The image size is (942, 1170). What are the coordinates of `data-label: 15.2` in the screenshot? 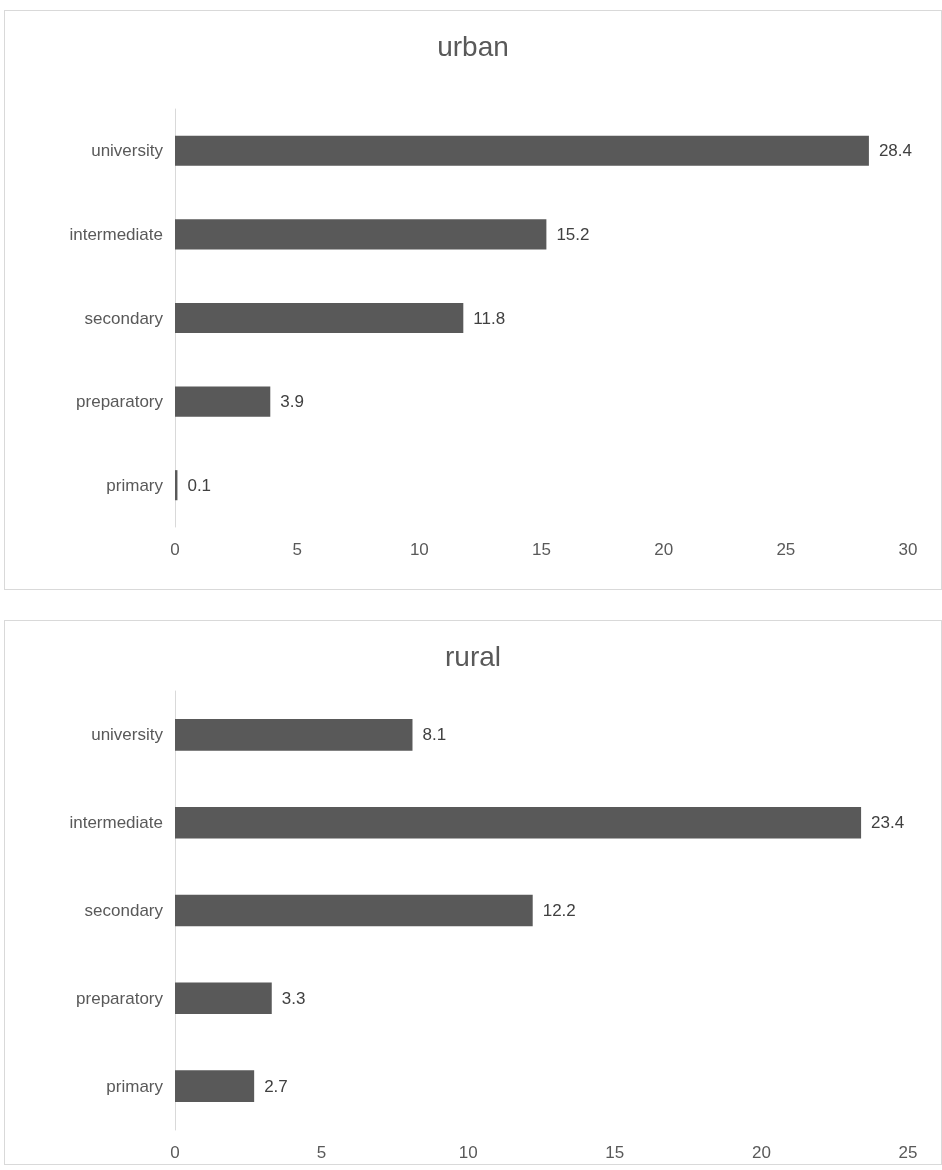 It's located at (573, 234).